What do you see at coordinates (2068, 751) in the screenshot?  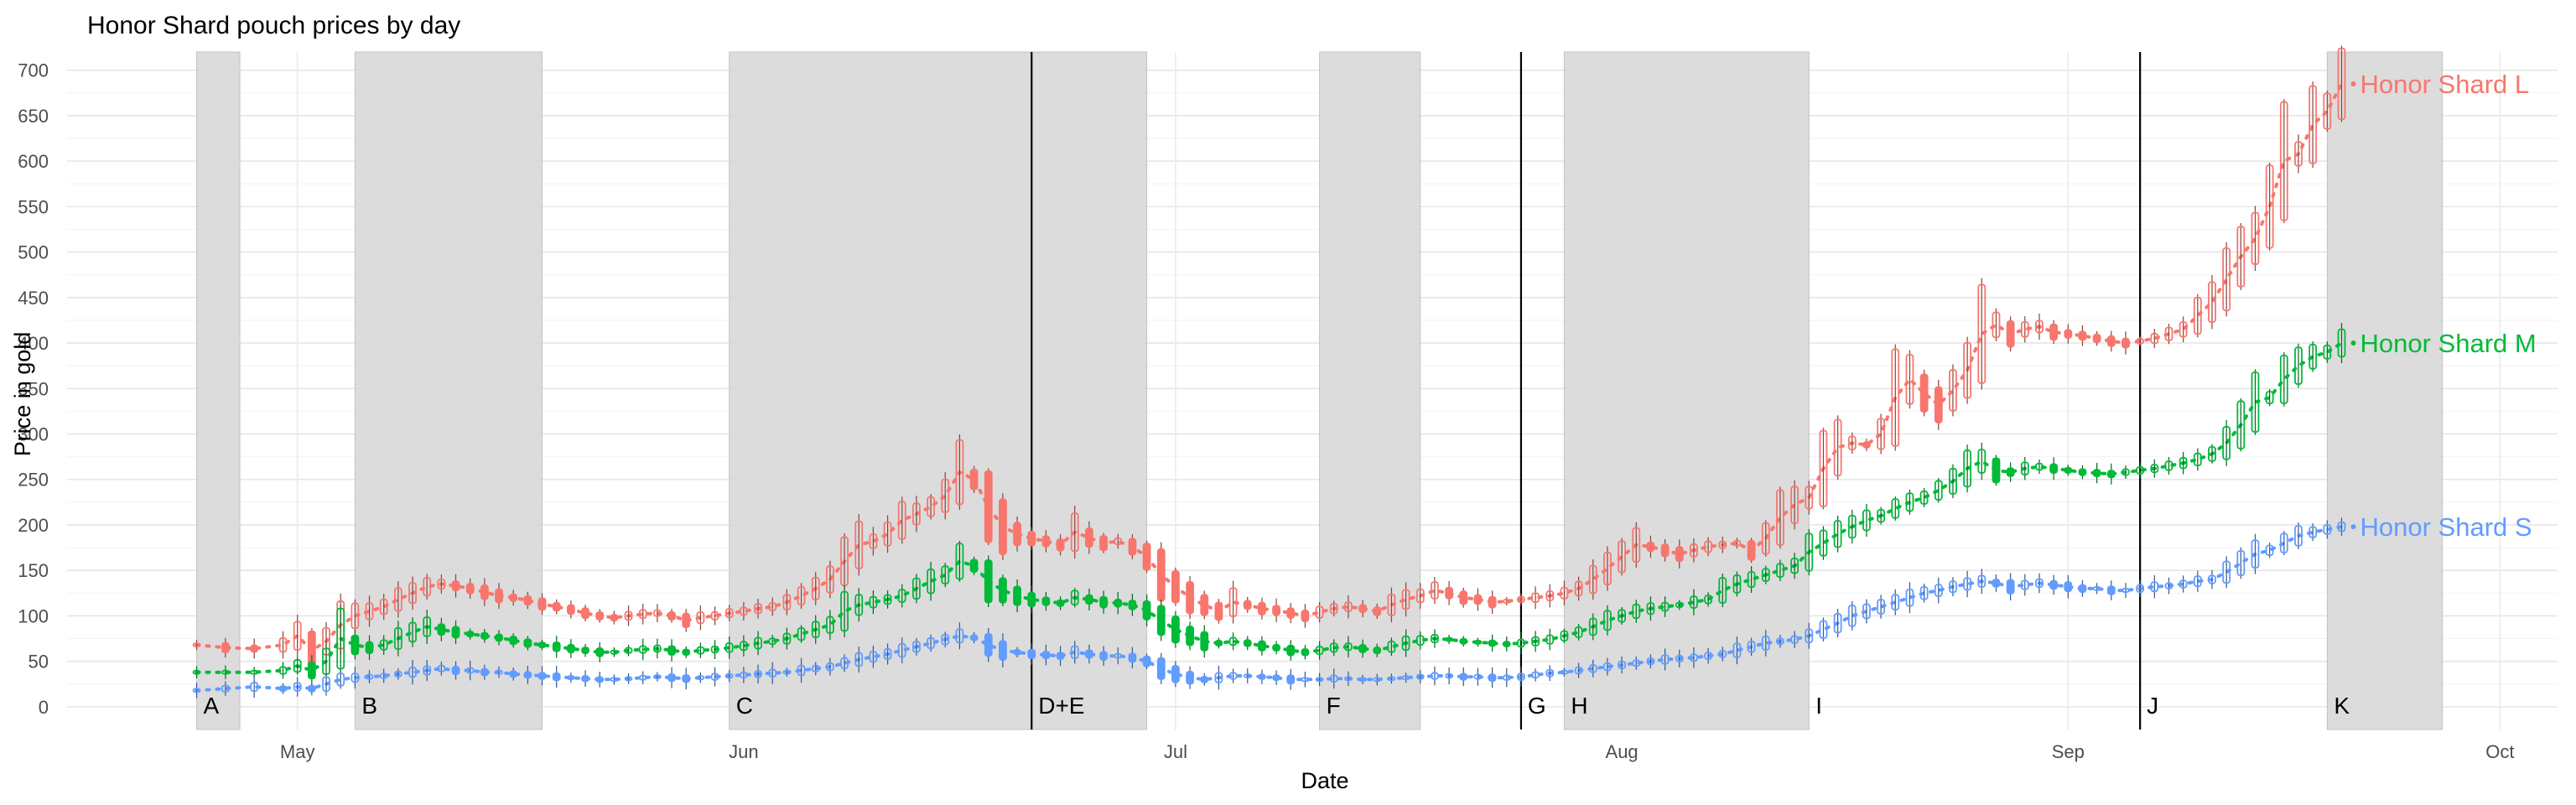 I see `x-tick-label: Sep` at bounding box center [2068, 751].